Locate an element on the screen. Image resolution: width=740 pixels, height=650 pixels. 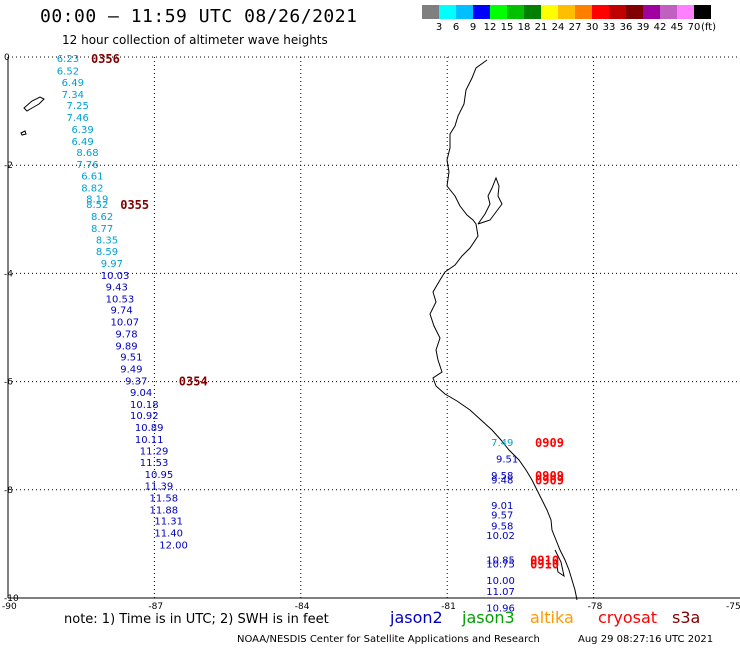
generated-timestamp: Aug 29 08:27:16 UTC 2021 is located at coordinates (646, 639).